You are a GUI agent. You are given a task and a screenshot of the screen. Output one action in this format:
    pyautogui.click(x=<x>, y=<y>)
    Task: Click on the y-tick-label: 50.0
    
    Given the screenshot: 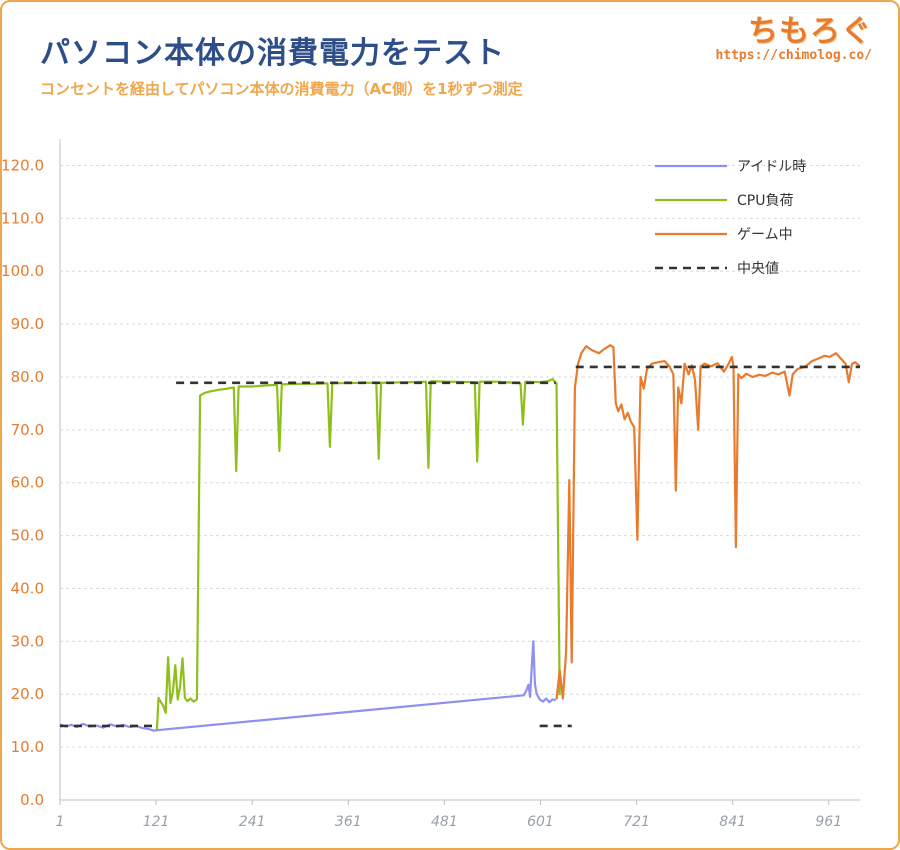 What is the action you would take?
    pyautogui.click(x=27, y=536)
    